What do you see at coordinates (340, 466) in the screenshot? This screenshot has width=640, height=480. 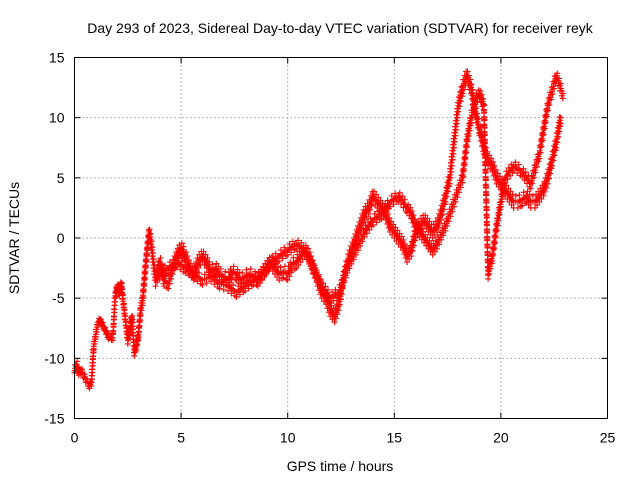 I see `x-axis-label: GPS time / hours` at bounding box center [340, 466].